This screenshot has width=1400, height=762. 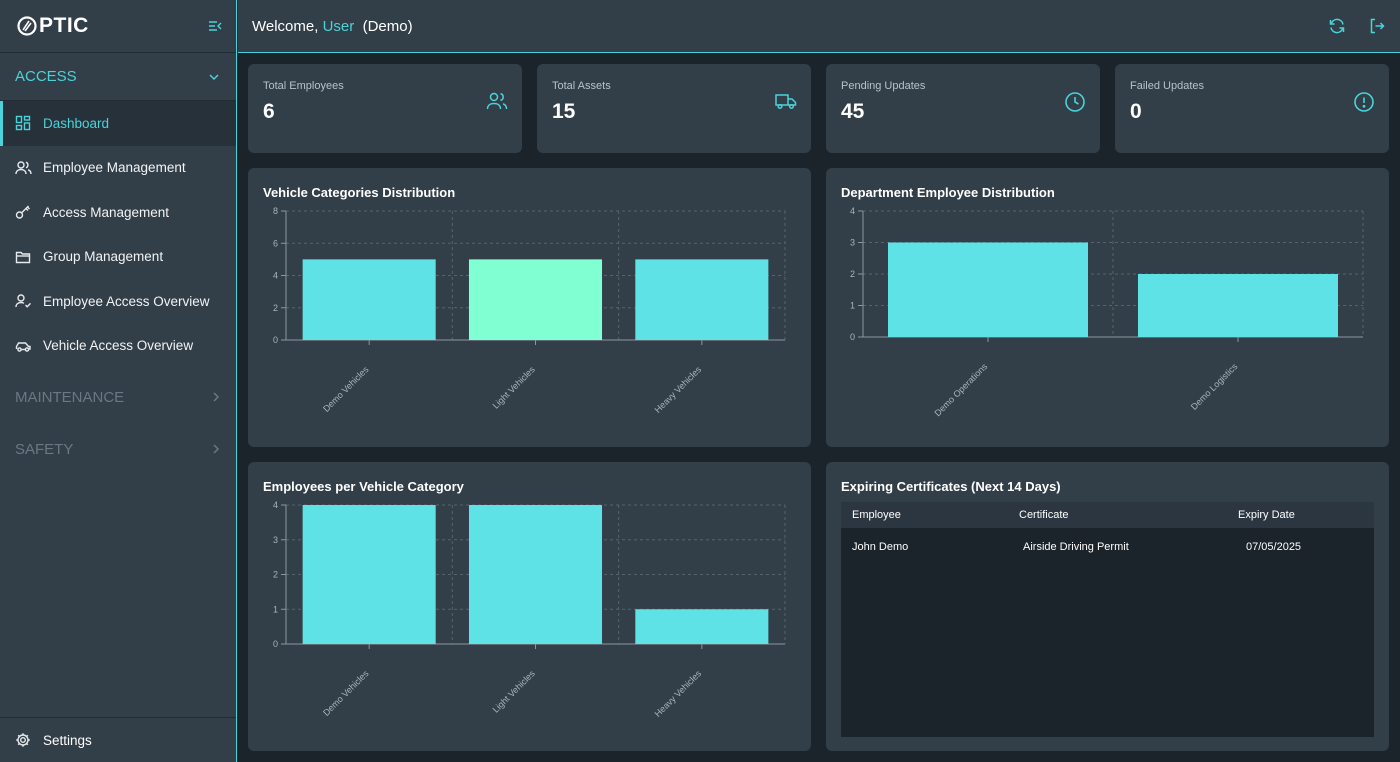 I want to click on welcome-prefix: Welcome,, so click(x=285, y=26).